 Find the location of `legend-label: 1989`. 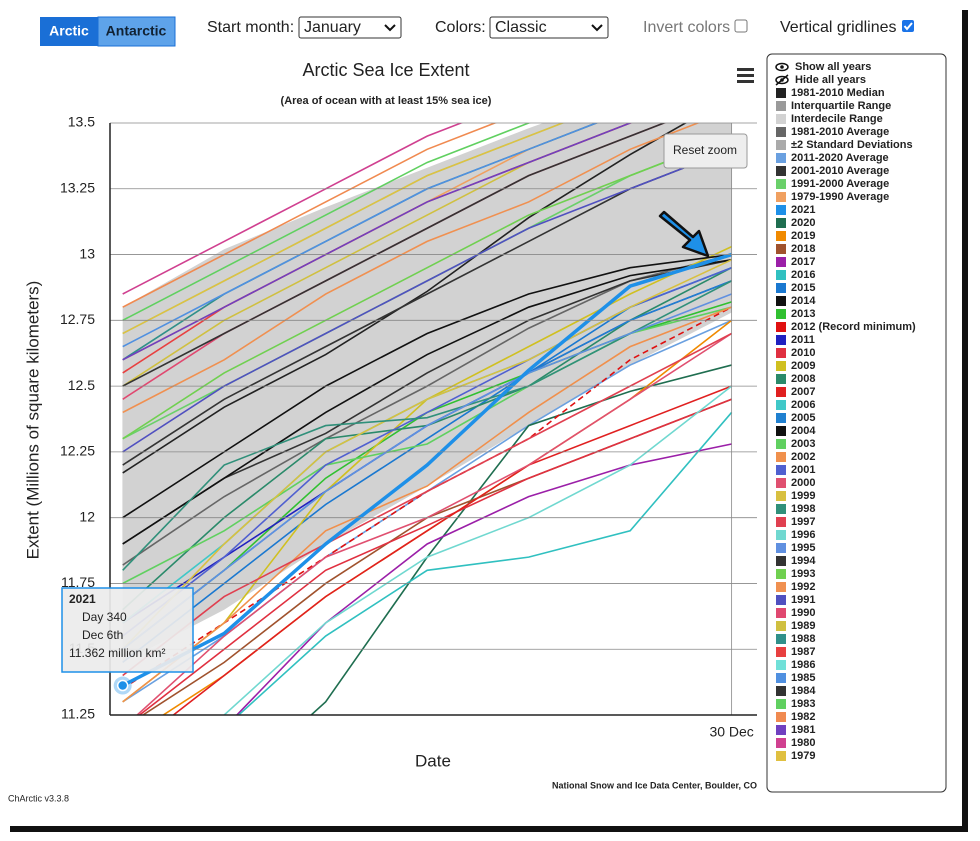

legend-label: 1989 is located at coordinates (803, 626).